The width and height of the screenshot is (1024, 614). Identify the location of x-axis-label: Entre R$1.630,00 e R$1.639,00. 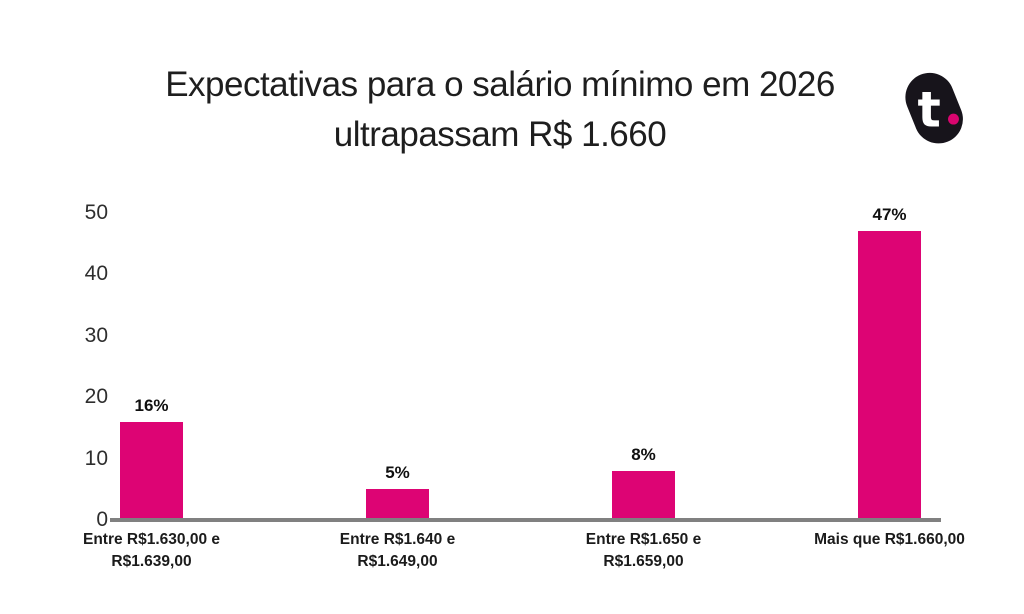
(152, 551).